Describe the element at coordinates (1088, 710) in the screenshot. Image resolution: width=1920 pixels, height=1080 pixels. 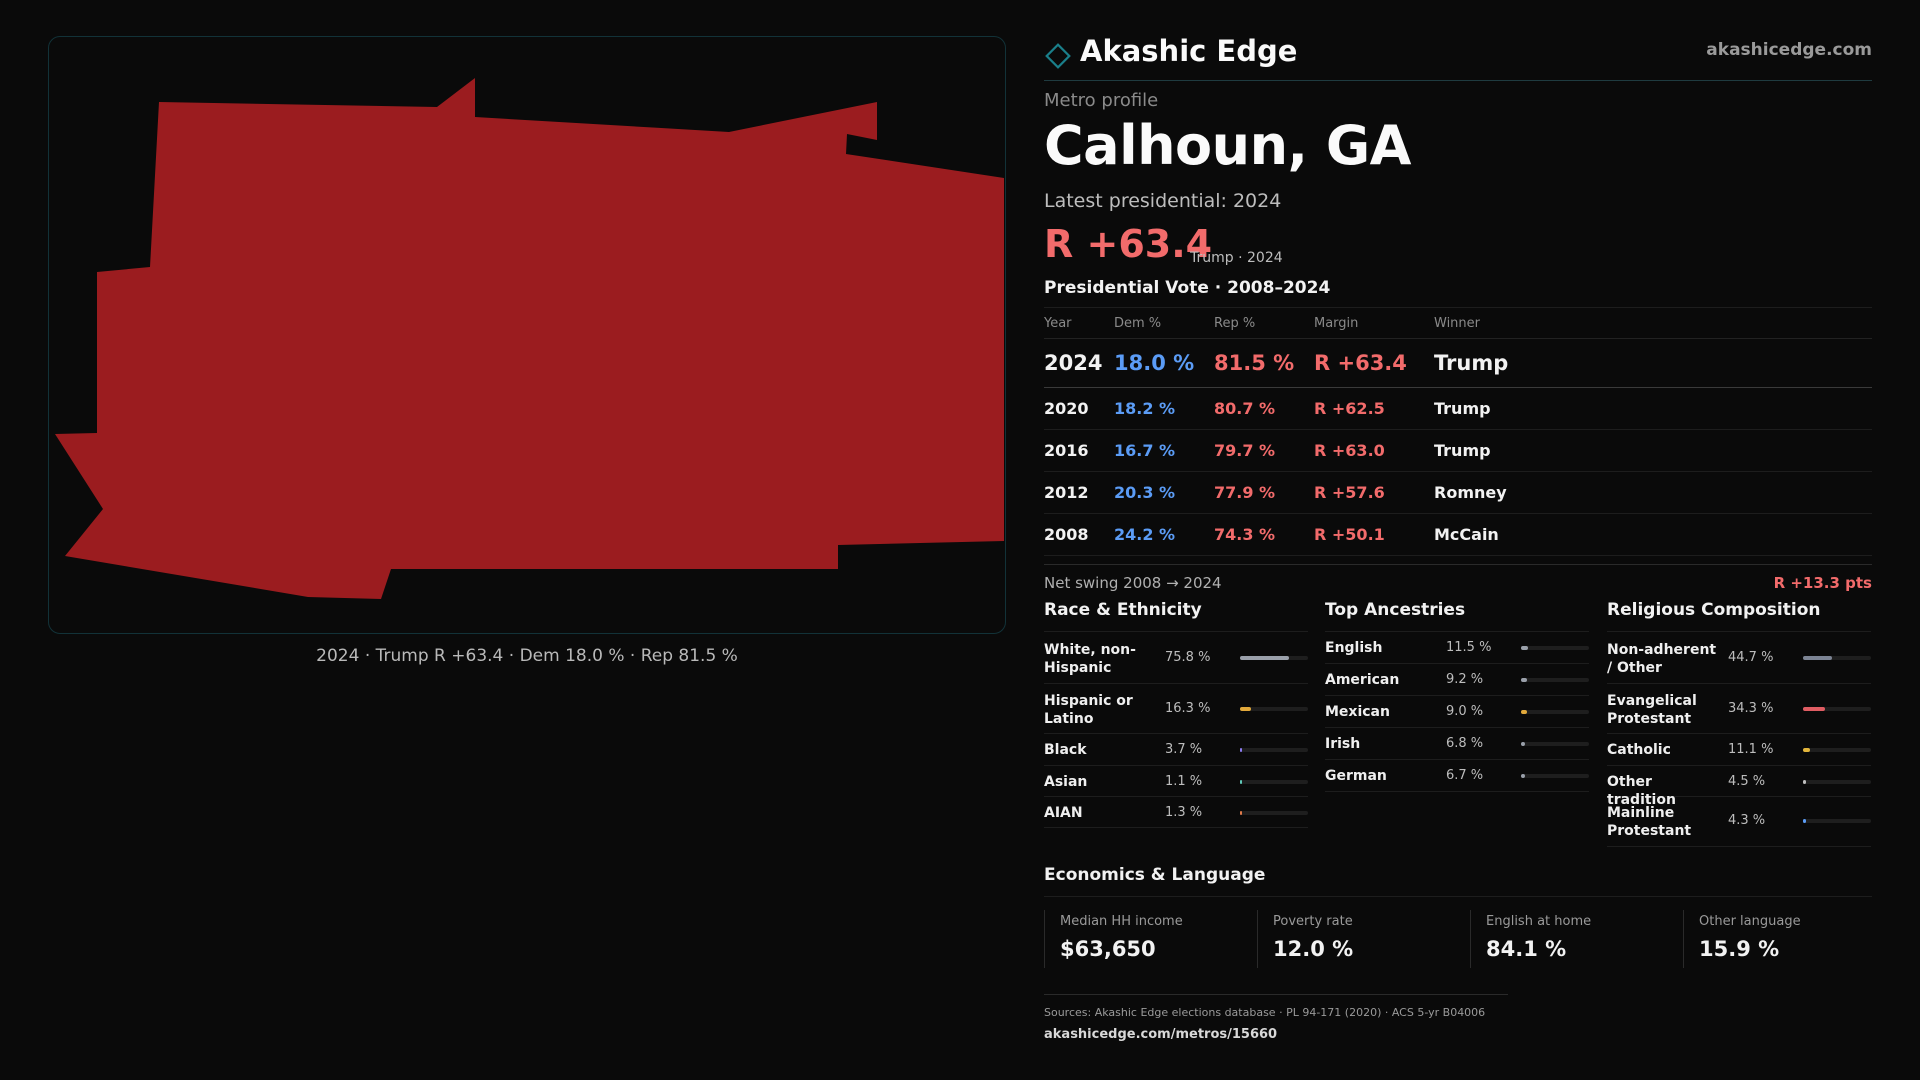
I see `race-label: Hispanic or Latino` at that location.